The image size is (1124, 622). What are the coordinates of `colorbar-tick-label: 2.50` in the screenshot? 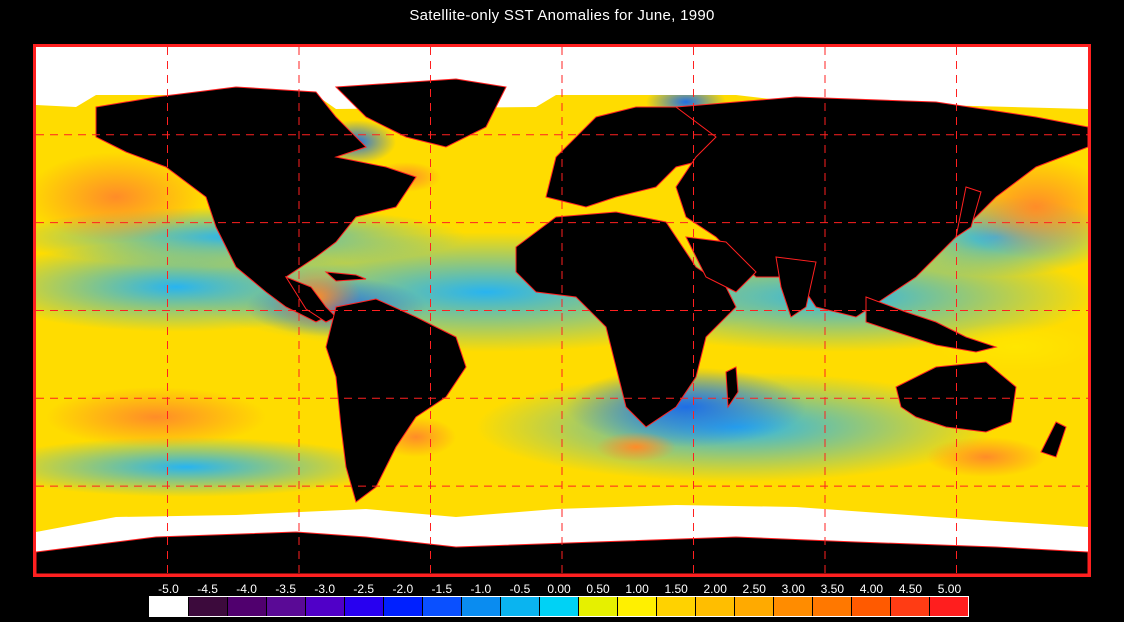 It's located at (754, 589).